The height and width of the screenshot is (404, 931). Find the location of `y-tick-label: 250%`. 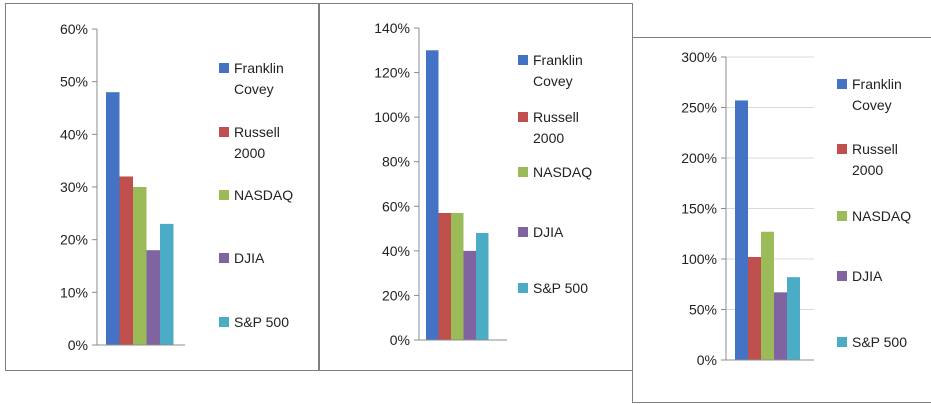

y-tick-label: 250% is located at coordinates (699, 108).